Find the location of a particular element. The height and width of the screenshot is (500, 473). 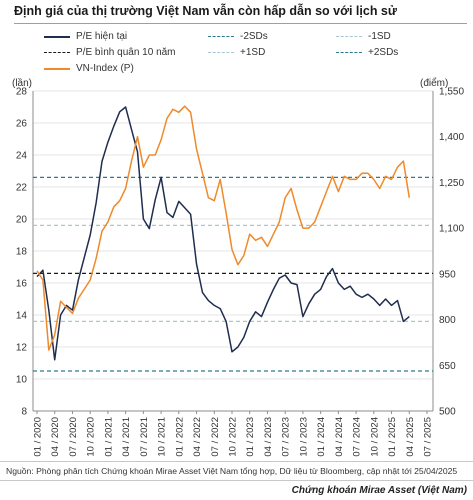

x-tick-label: 07 / 2025 is located at coordinates (428, 437).